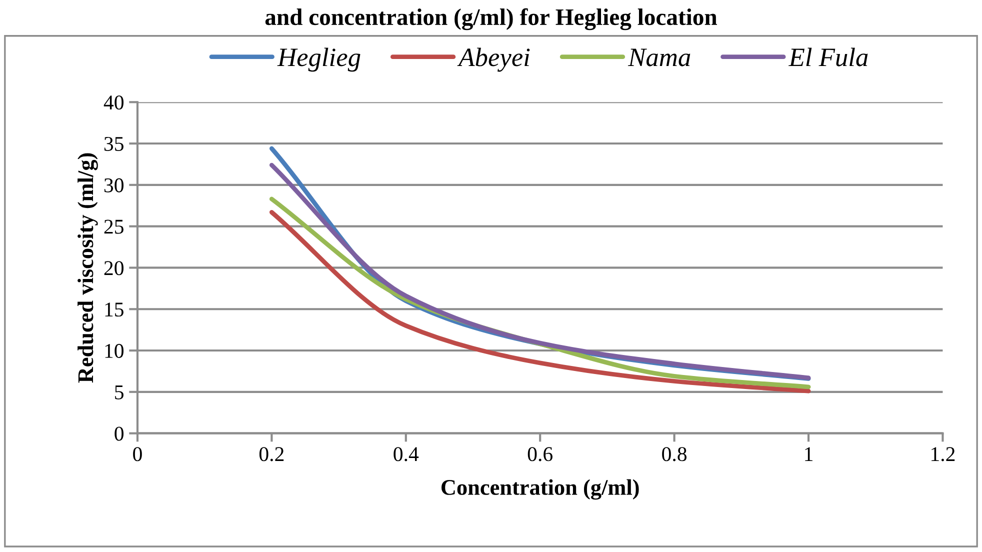 Image resolution: width=982 pixels, height=552 pixels. What do you see at coordinates (271, 454) in the screenshot?
I see `x-tick-label: 0.2` at bounding box center [271, 454].